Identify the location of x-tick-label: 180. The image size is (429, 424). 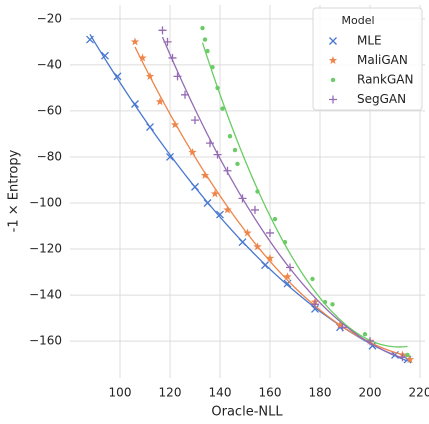
(320, 393).